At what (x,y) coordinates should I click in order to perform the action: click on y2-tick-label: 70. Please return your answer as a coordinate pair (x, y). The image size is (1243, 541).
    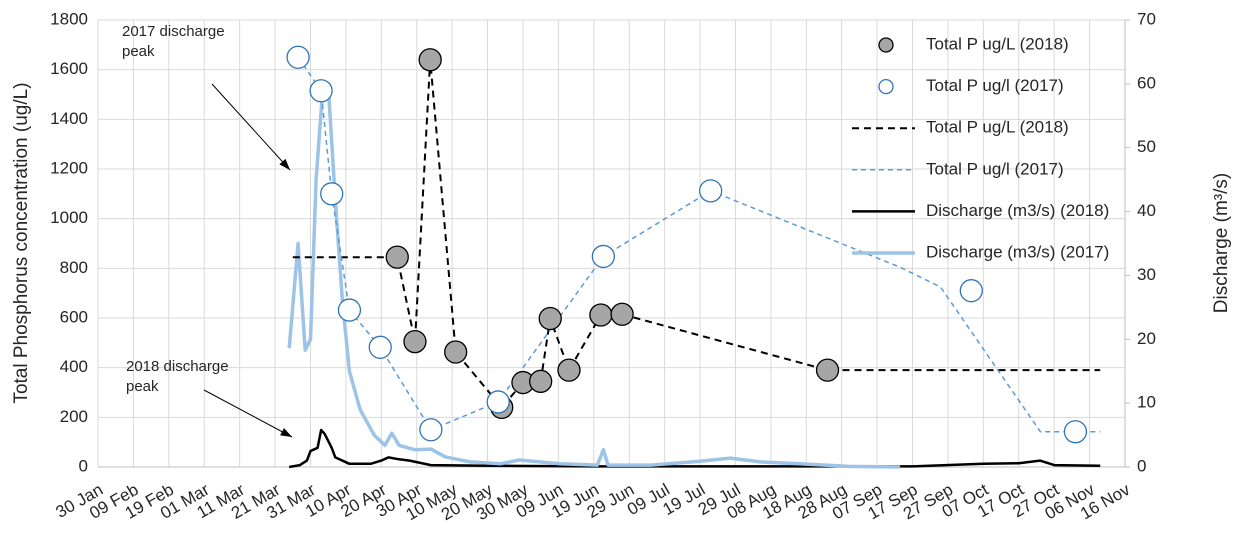
    Looking at the image, I should click on (1146, 18).